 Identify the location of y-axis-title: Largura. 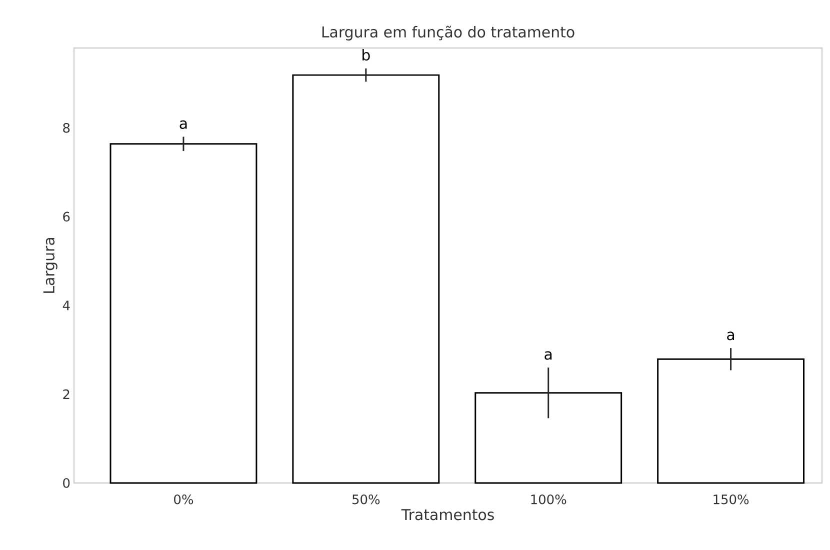
(50, 265).